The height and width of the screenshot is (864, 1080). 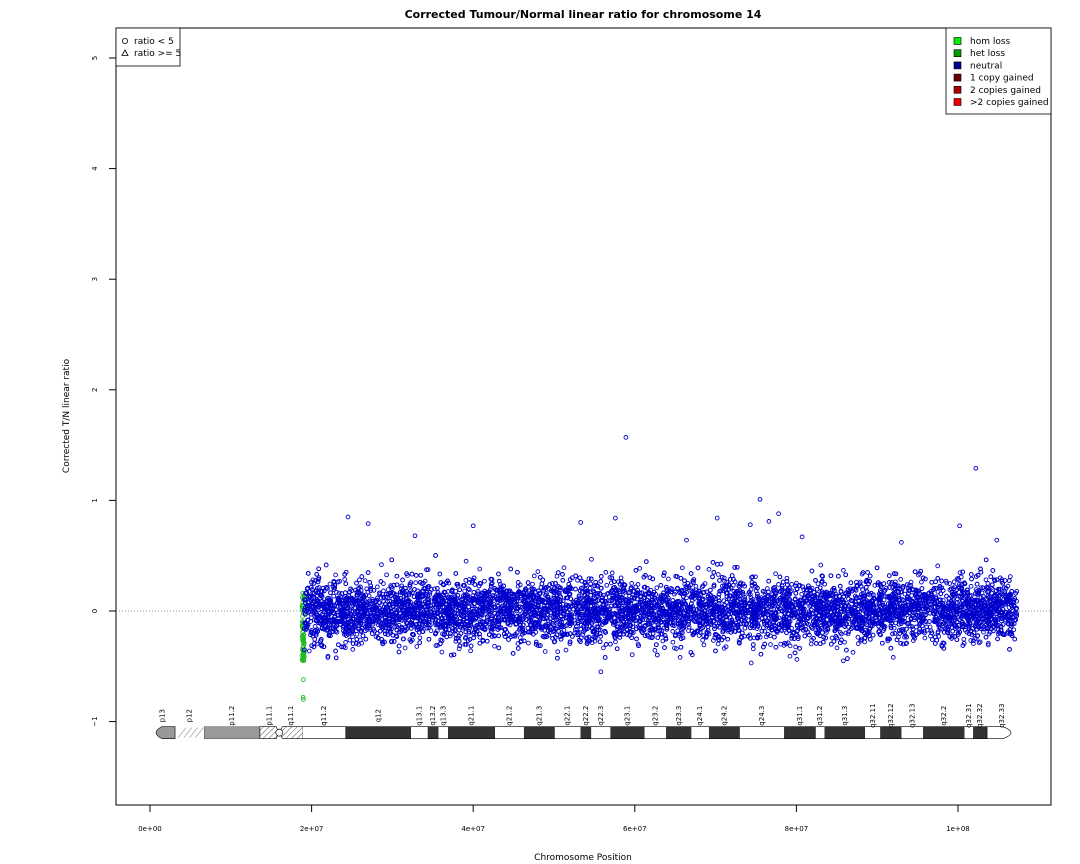 What do you see at coordinates (958, 829) in the screenshot?
I see `x-tick-label: 1e+08` at bounding box center [958, 829].